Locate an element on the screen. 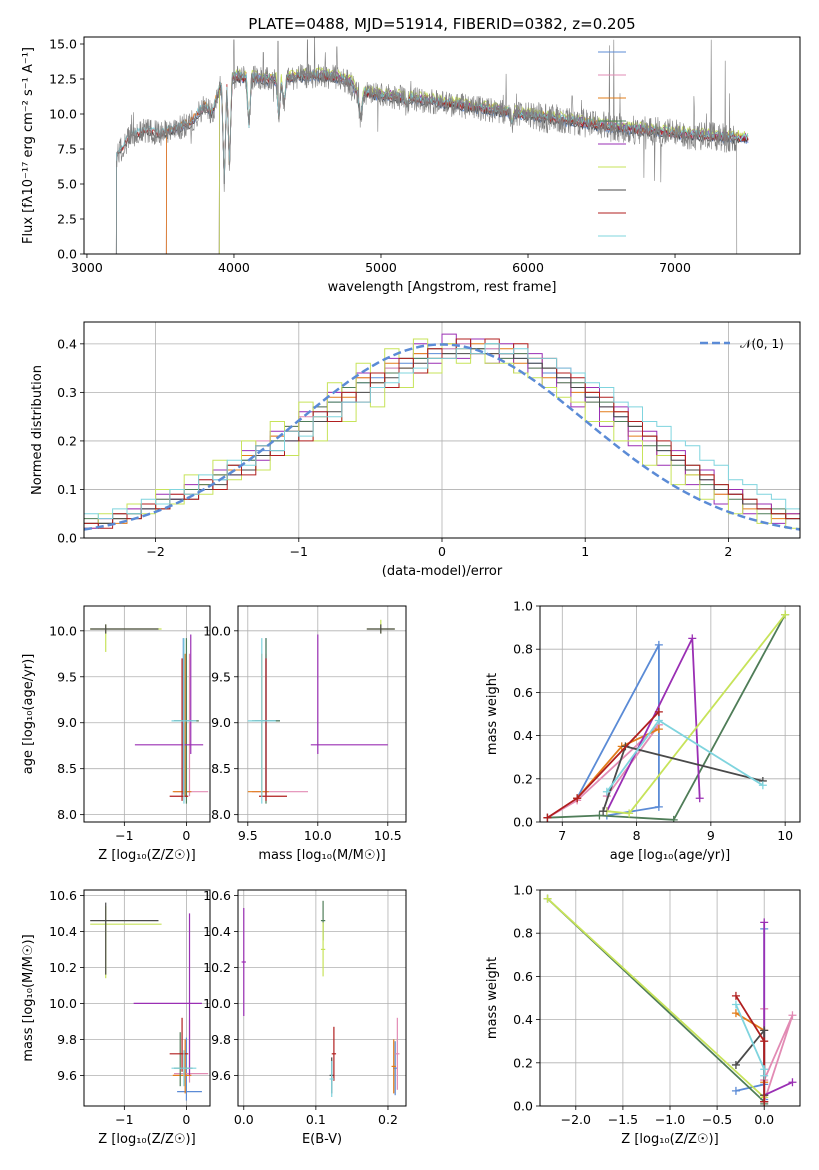 The image size is (819, 1170). y-tick-label: 1.0 is located at coordinates (523, 606).